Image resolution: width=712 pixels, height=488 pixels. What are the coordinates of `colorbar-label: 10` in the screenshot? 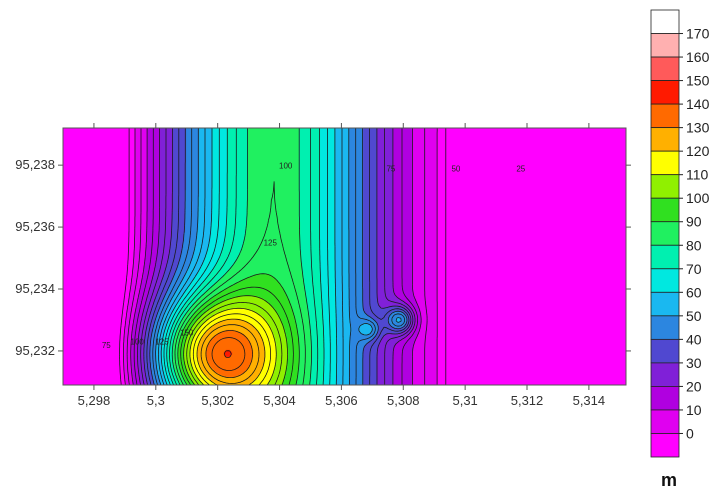 It's located at (694, 410).